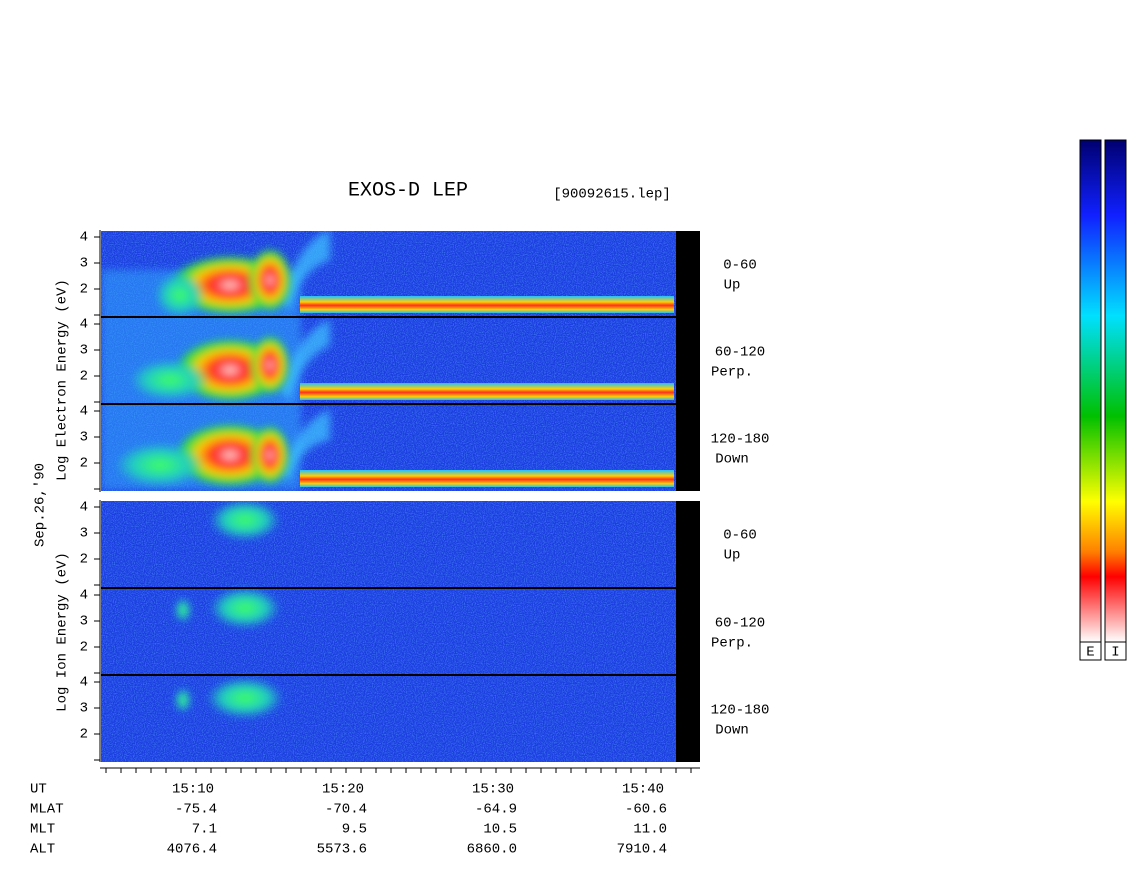 The width and height of the screenshot is (1130, 875). I want to click on row-label: MLAT, so click(47, 810).